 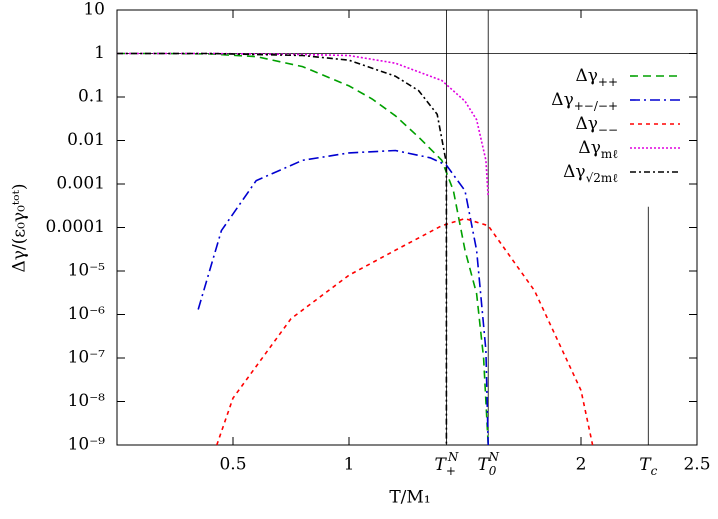 I want to click on marker-label: Tc, so click(x=648, y=466).